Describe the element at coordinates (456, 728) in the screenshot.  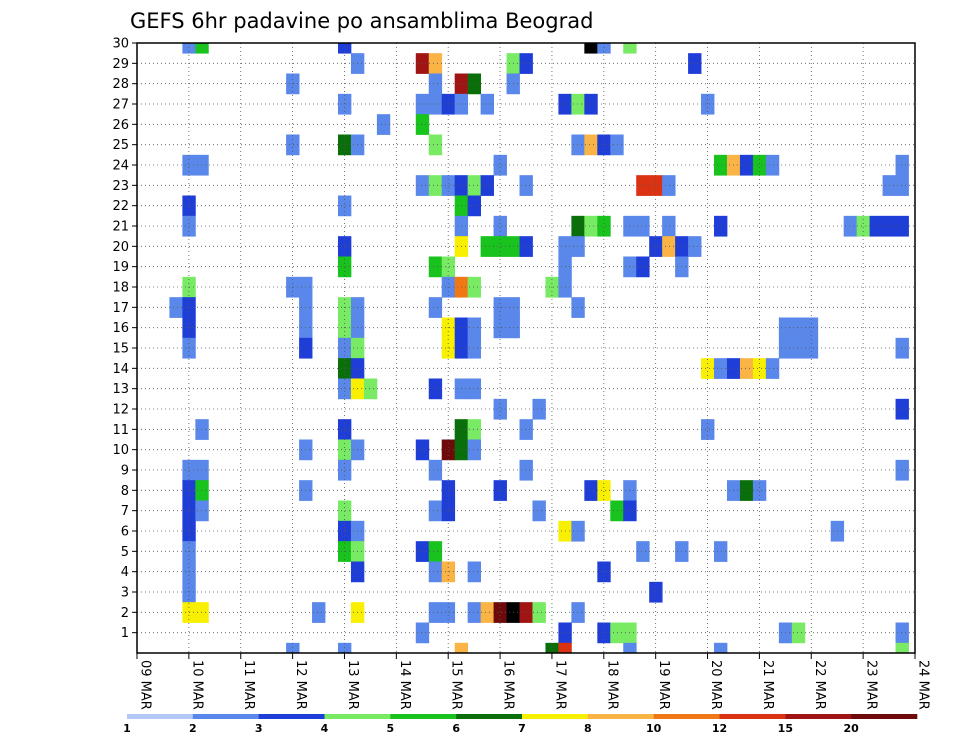
I see `colorbar-label: 6` at that location.